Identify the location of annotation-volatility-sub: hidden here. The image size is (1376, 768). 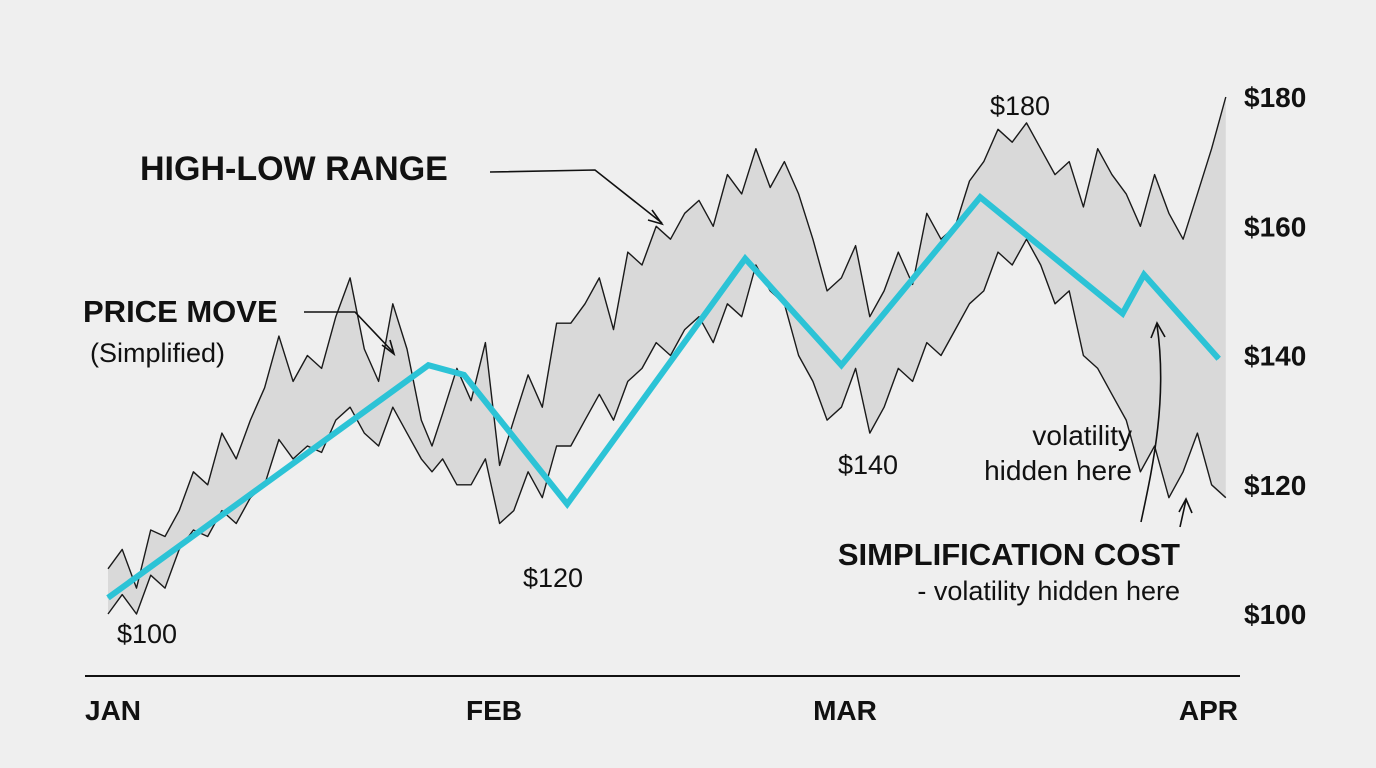
(1058, 470).